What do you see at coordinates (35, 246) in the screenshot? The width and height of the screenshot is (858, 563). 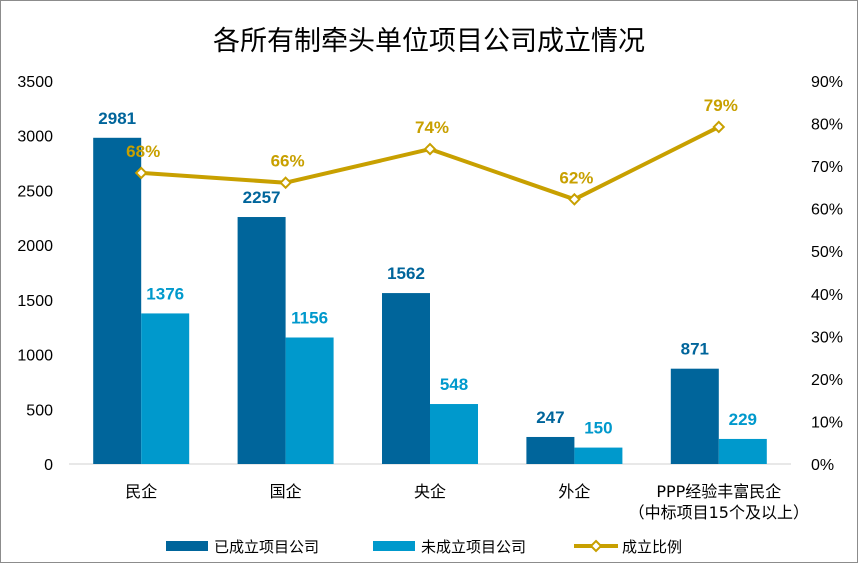 I see `left-tick-label: 2000` at bounding box center [35, 246].